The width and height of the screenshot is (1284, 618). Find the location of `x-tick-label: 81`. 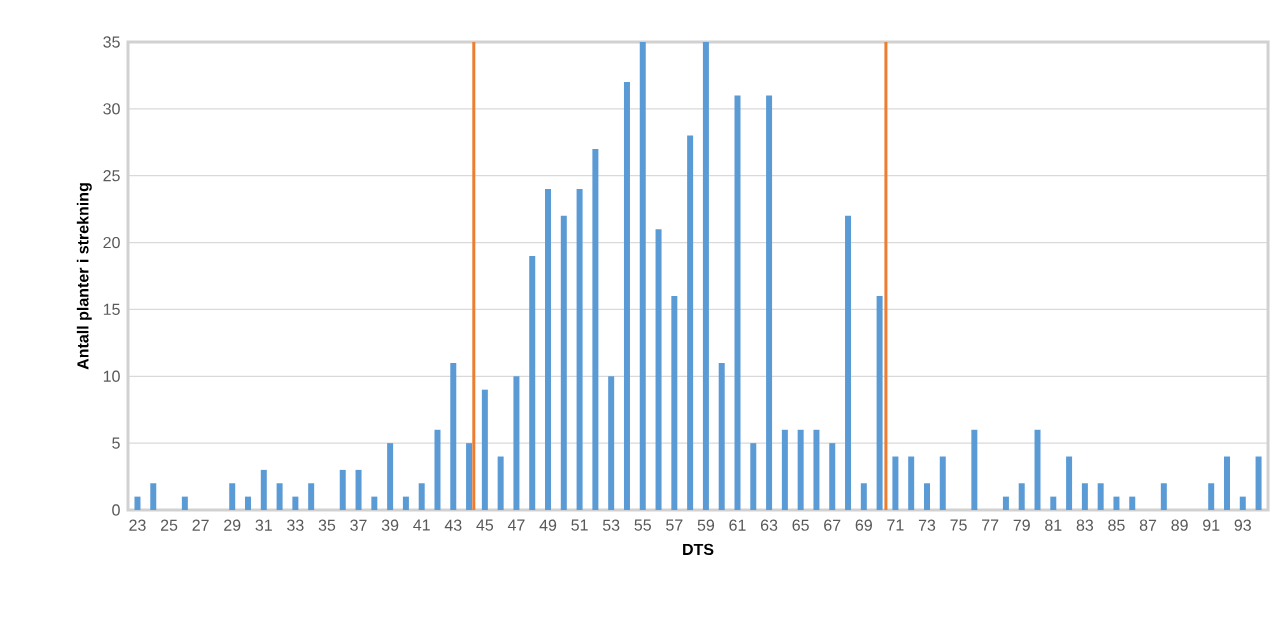

x-tick-label: 81 is located at coordinates (1053, 525).